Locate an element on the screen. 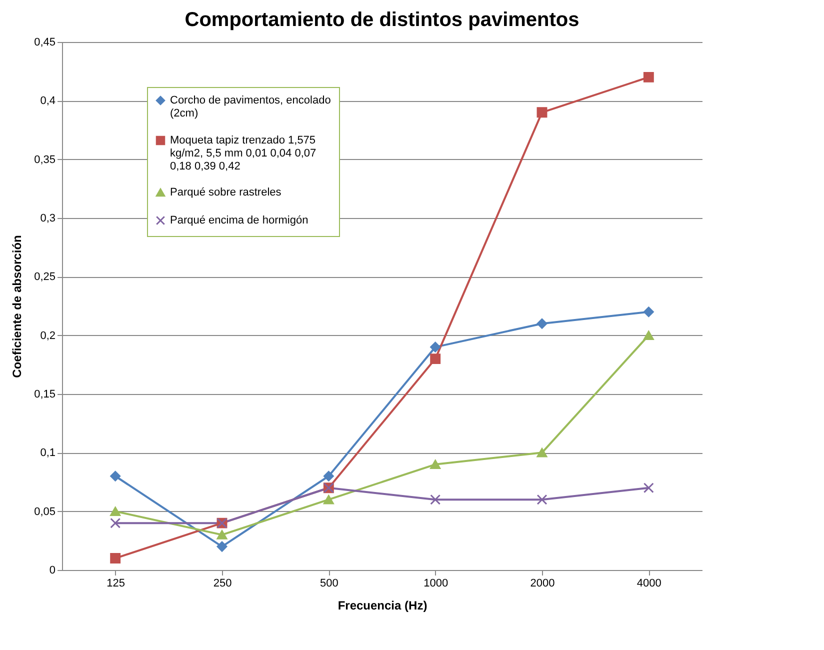  legend-label: Moqueta tapiz trenzado 1,575 kg/m2, 5,5 mm 0,01 0,04 0,07 0,18 0,39 0,42 is located at coordinates (243, 153).